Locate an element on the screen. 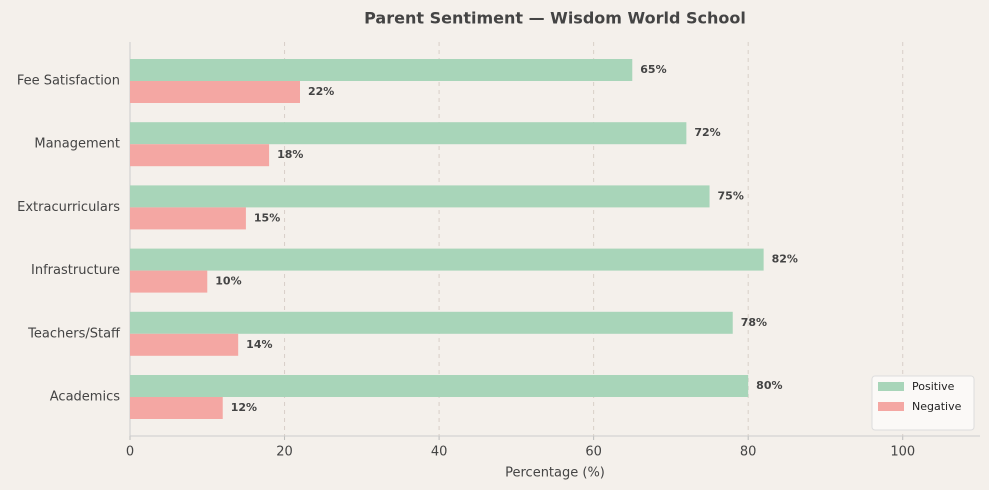  value-label: 14% is located at coordinates (259, 344).